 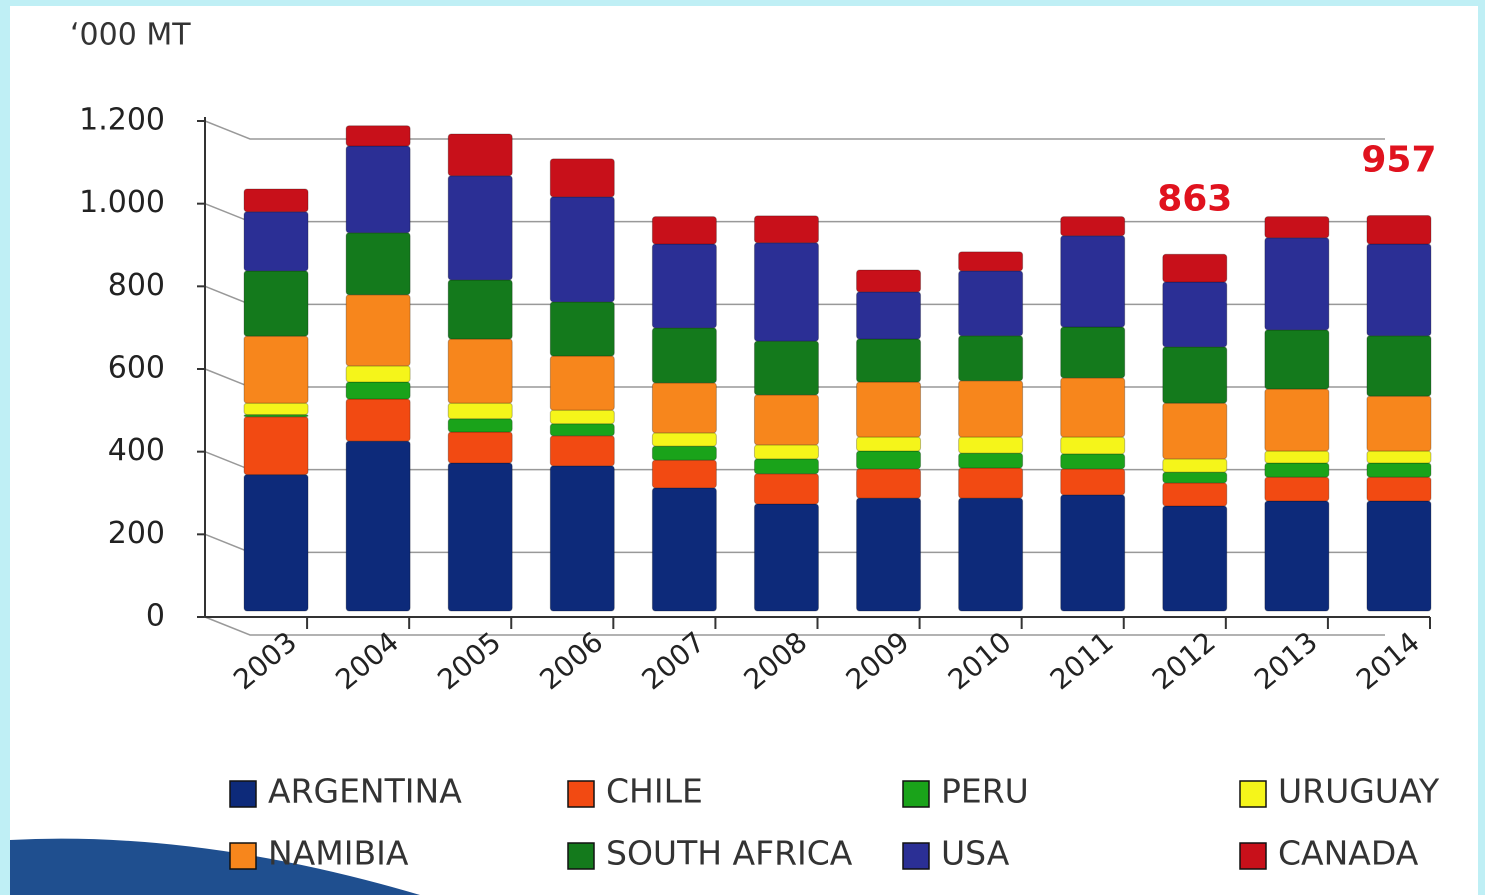 What do you see at coordinates (1398, 159) in the screenshot?
I see `total-label: 957` at bounding box center [1398, 159].